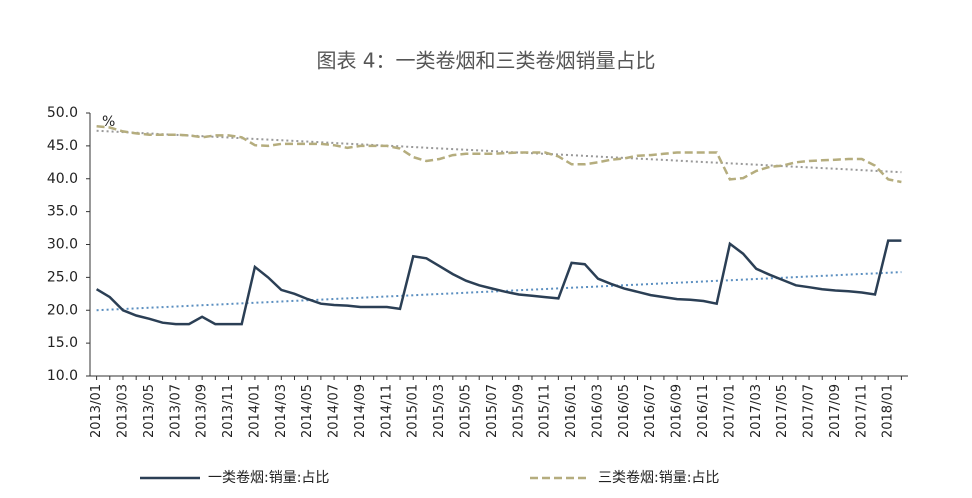  I want to click on y-tick-label: 15.0, so click(62, 343).